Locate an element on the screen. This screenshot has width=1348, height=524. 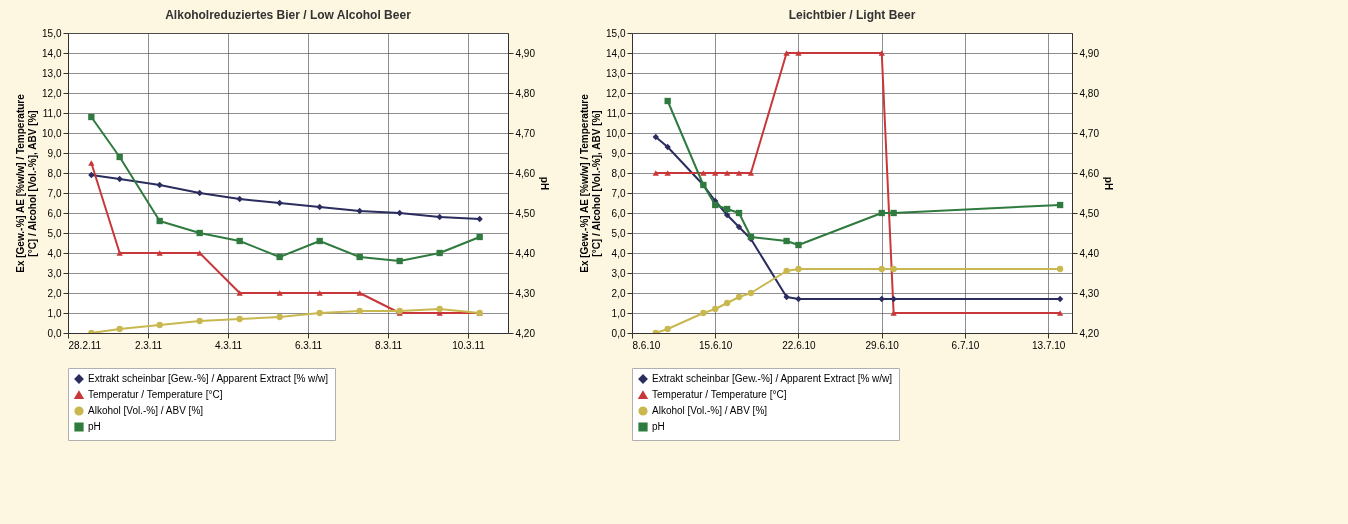
x-tick-label: 22.6.10 is located at coordinates (799, 345).